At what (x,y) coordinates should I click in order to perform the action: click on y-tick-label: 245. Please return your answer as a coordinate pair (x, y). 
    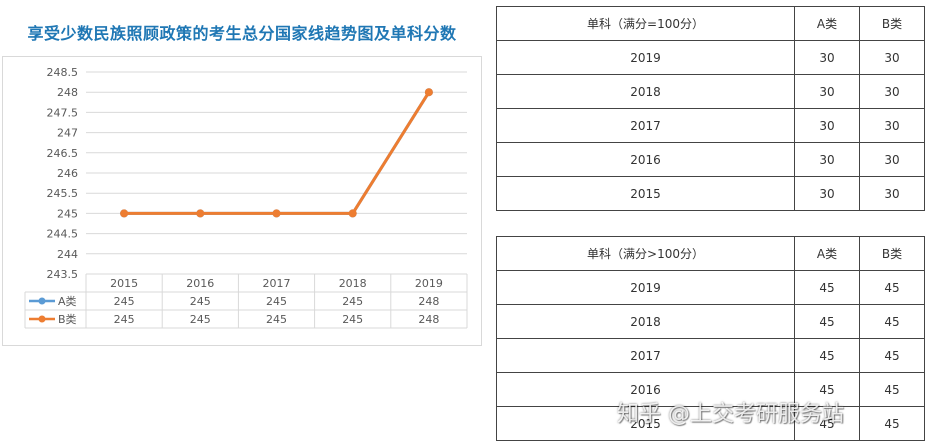
    Looking at the image, I should click on (67, 213).